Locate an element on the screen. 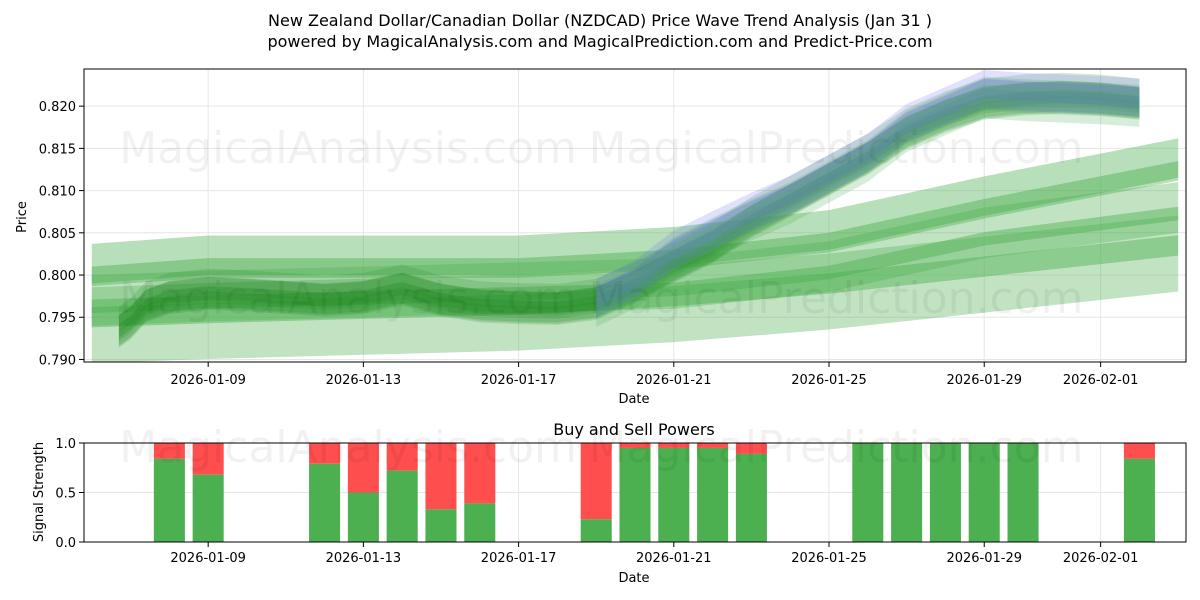 The image size is (1200, 600). signal-y-tick-label: 0.5 is located at coordinates (65, 494).